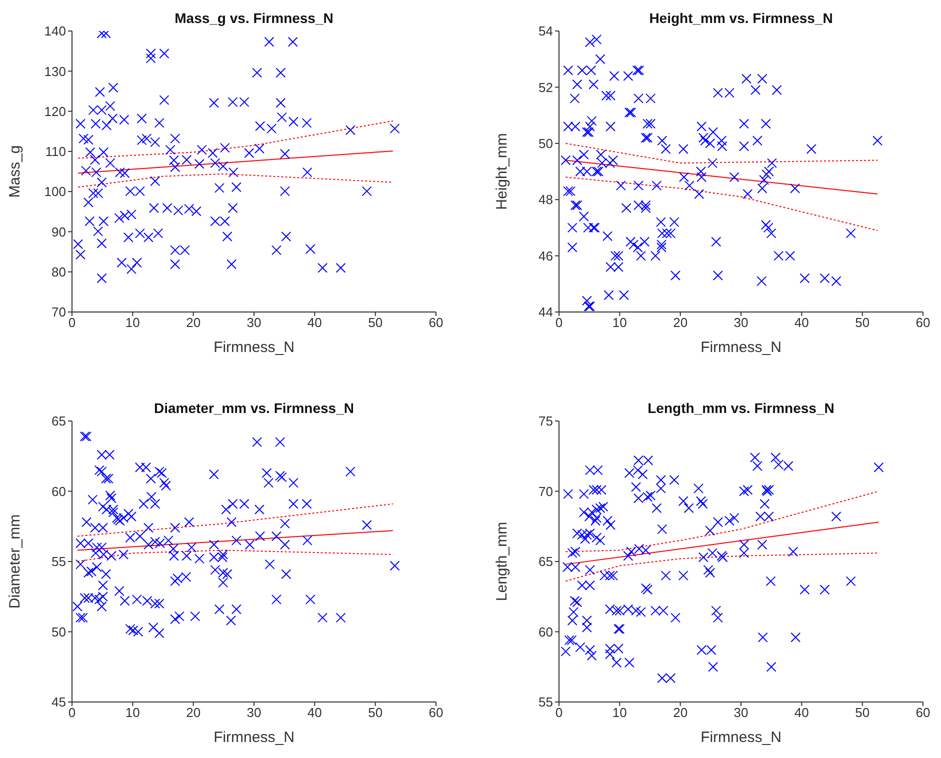  I want to click on y-tick-label: 48, so click(545, 200).